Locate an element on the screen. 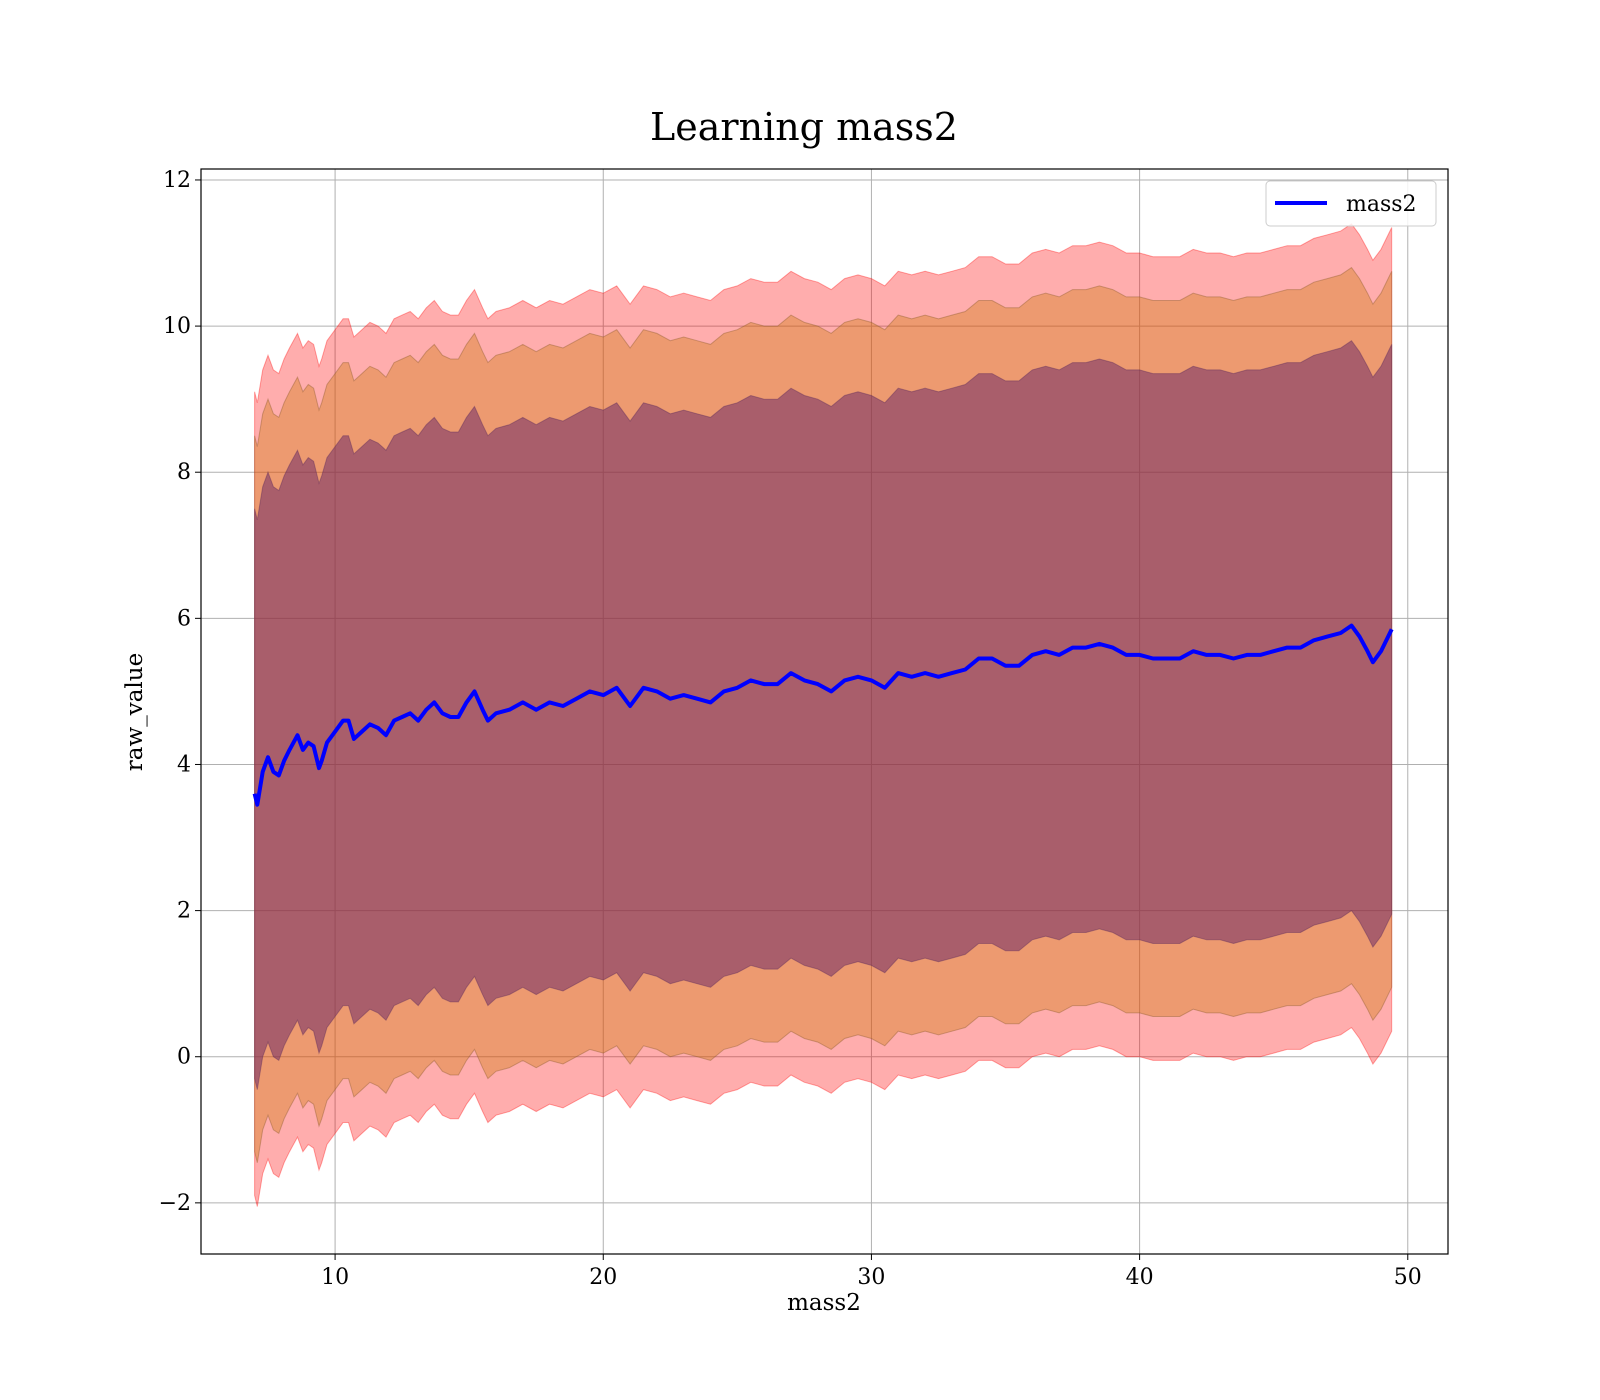  y-tick-label: −2 is located at coordinates (175, 1203).